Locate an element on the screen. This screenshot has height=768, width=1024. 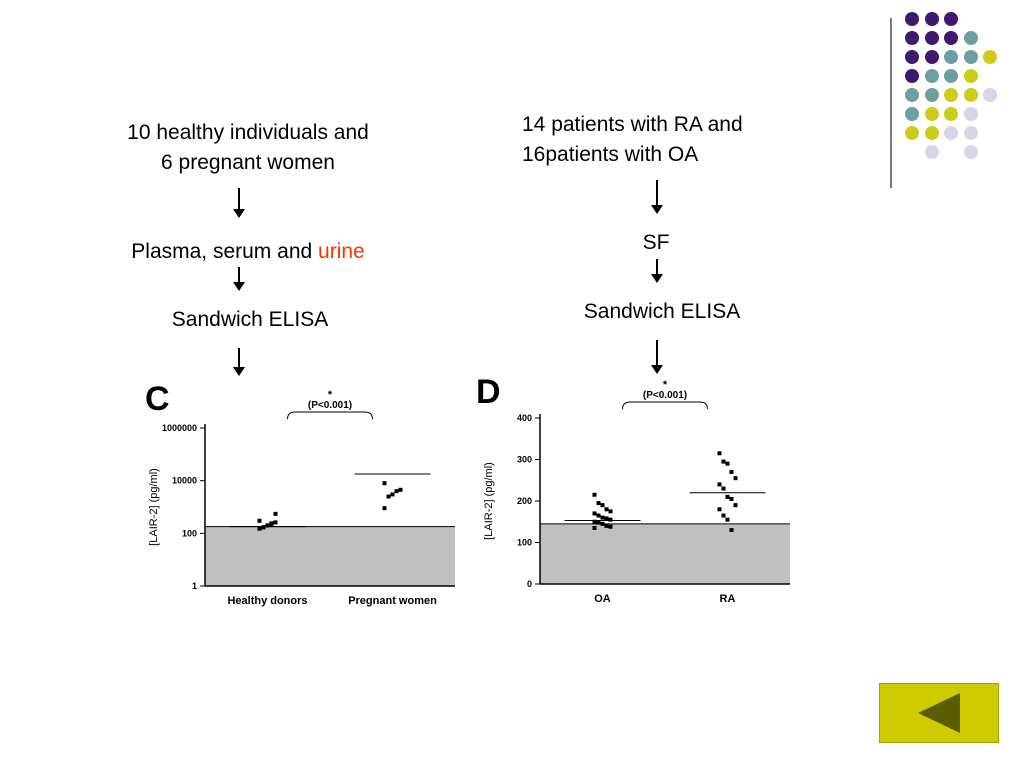
back-button is located at coordinates (939, 713).